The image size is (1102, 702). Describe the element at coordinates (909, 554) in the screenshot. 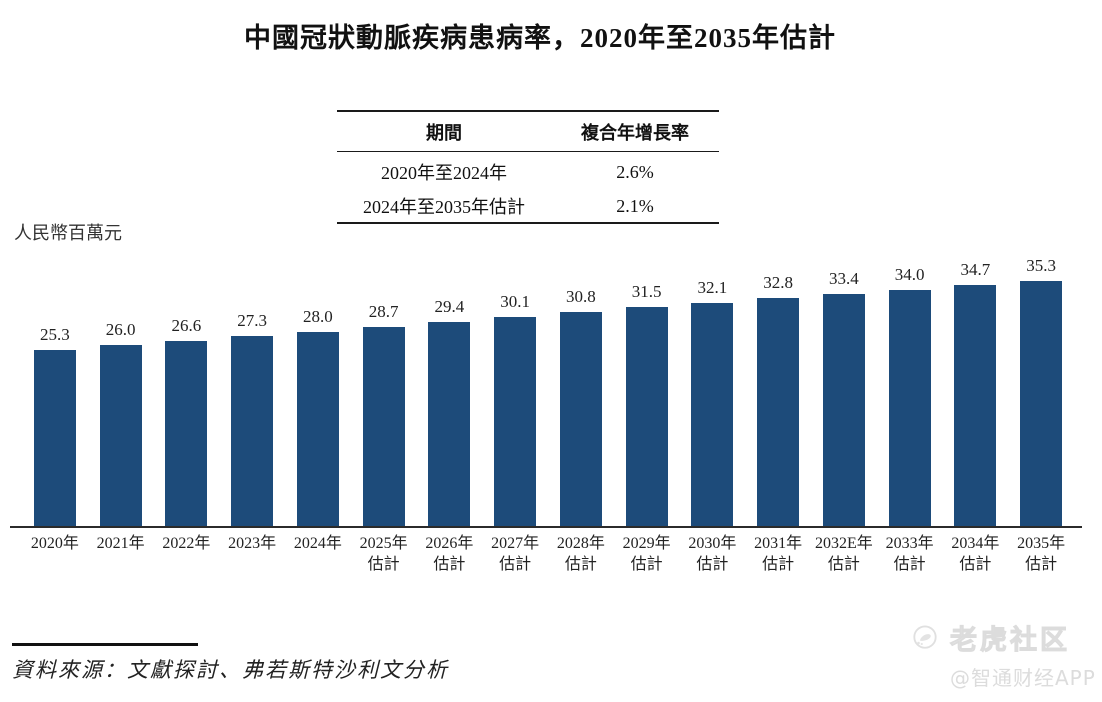

I see `x-tick-label: 2033年 估計` at that location.